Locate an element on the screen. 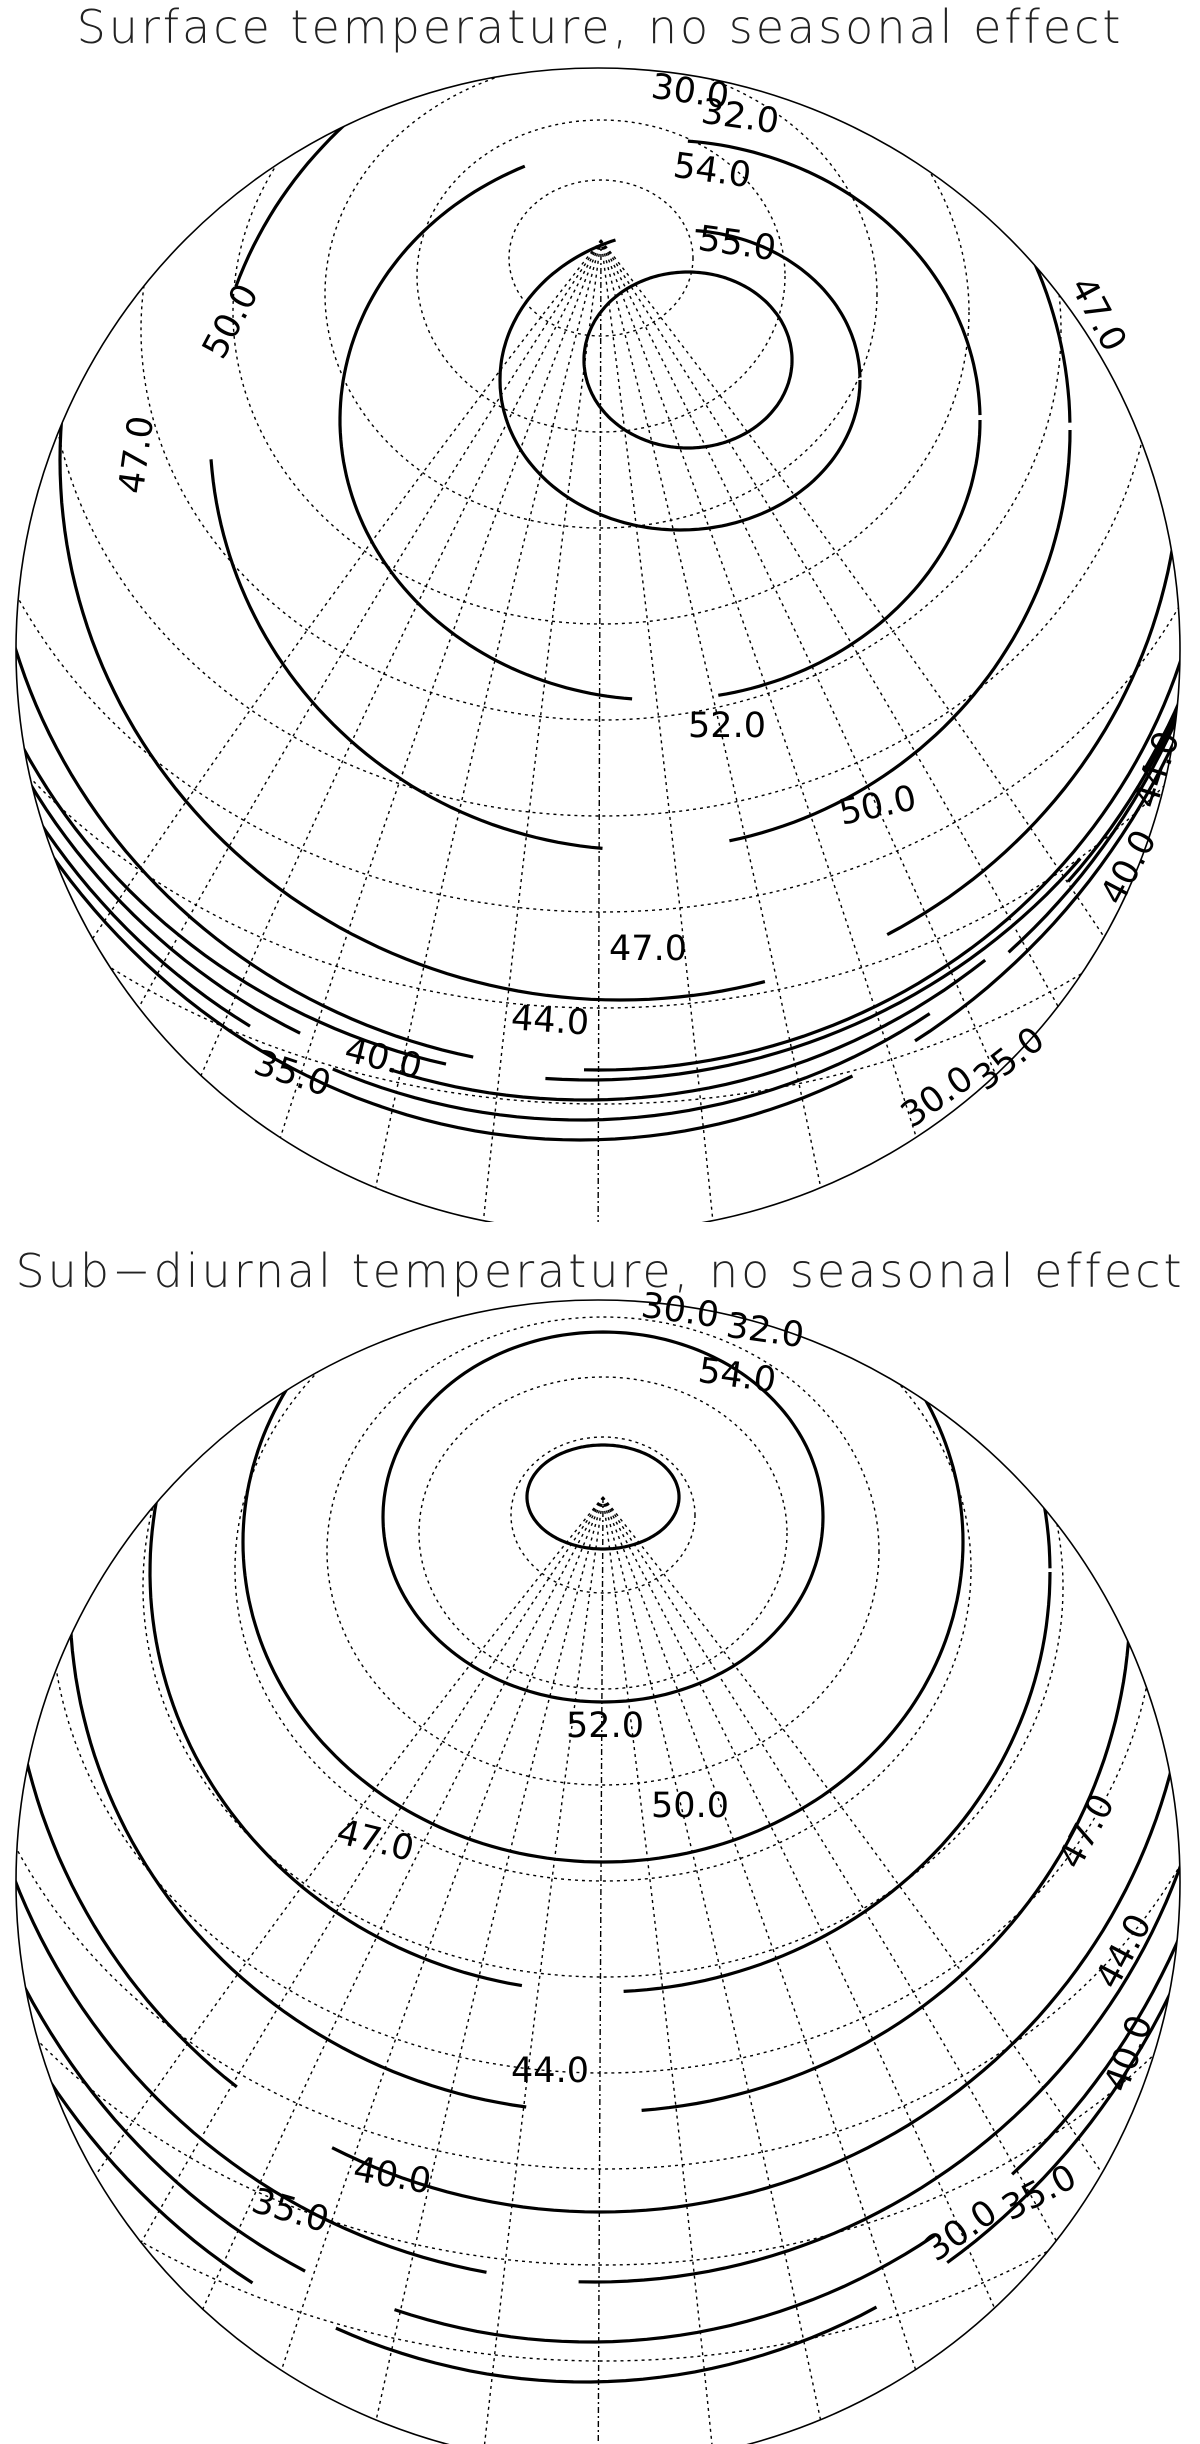 The height and width of the screenshot is (2444, 1200). contour-line-55.0 is located at coordinates (778, 303).